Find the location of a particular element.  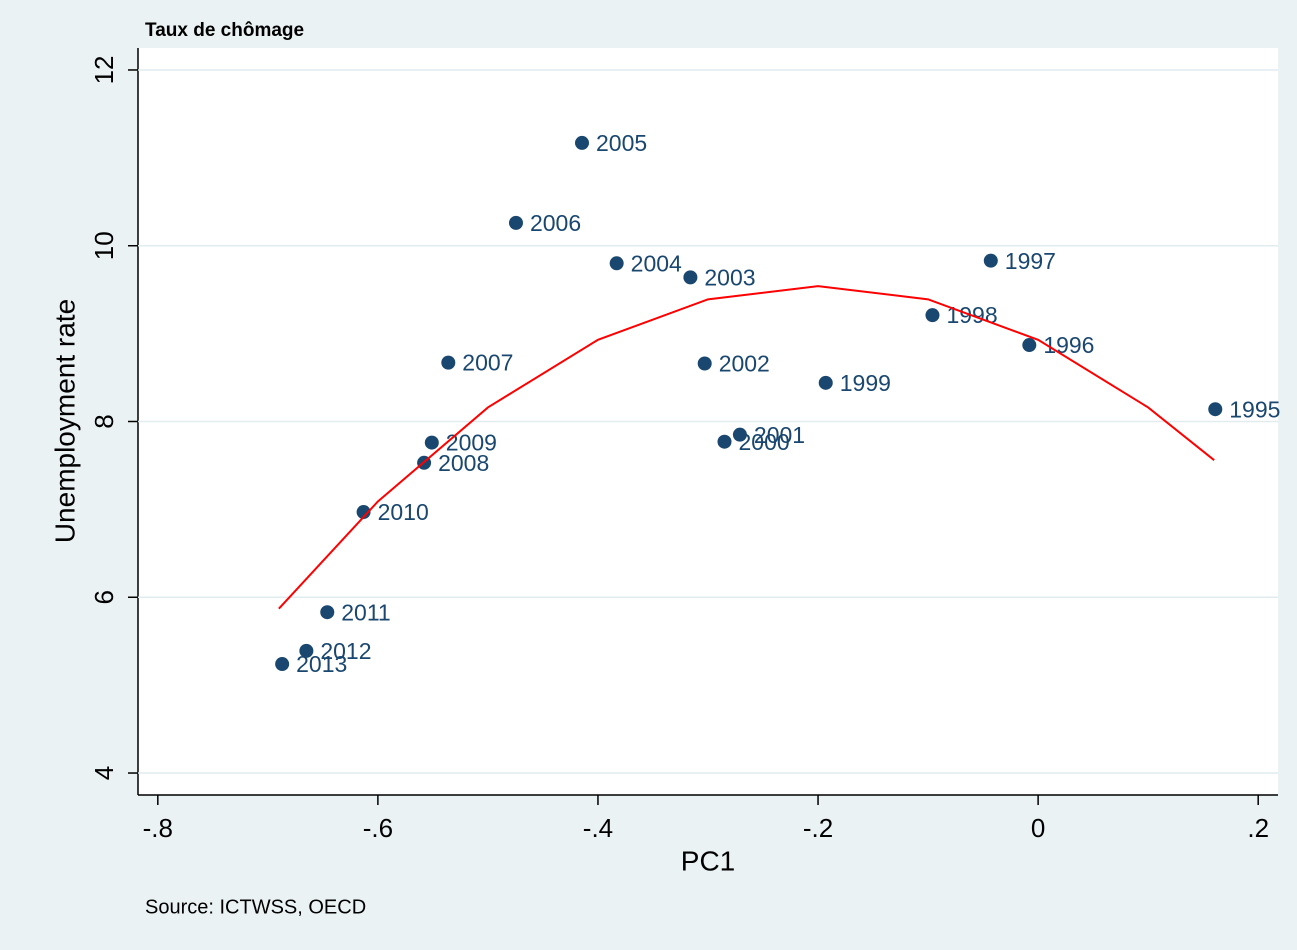

point-label: 2010 is located at coordinates (403, 512).